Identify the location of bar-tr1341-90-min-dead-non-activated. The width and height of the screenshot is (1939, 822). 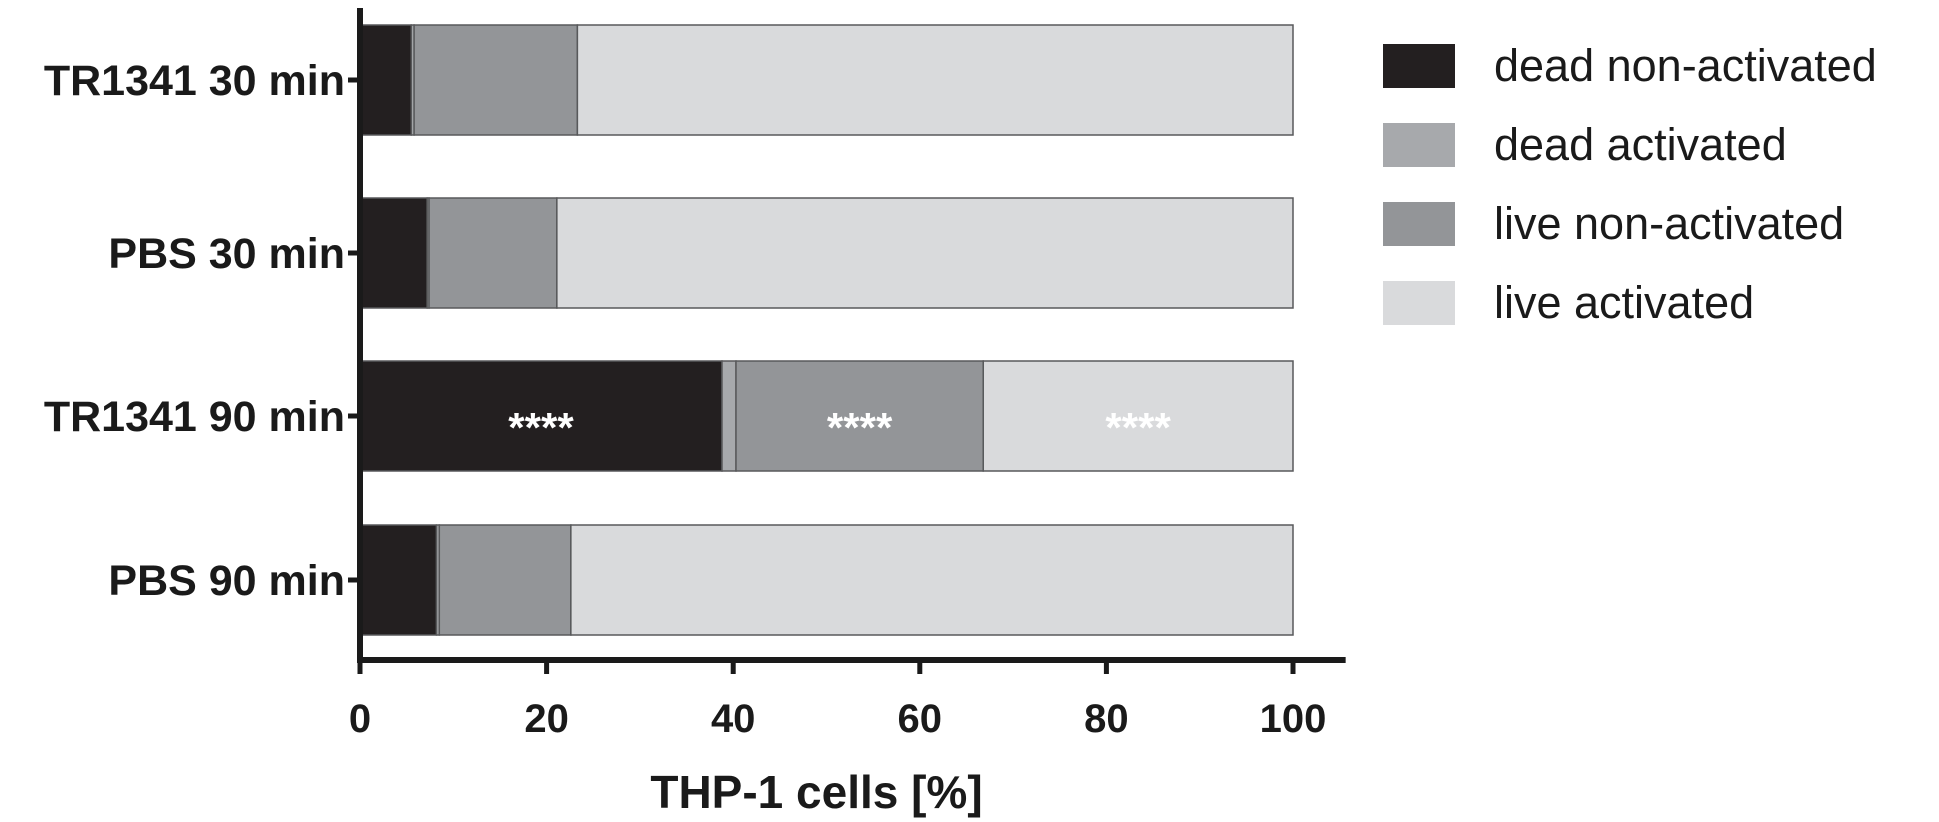
(541, 416).